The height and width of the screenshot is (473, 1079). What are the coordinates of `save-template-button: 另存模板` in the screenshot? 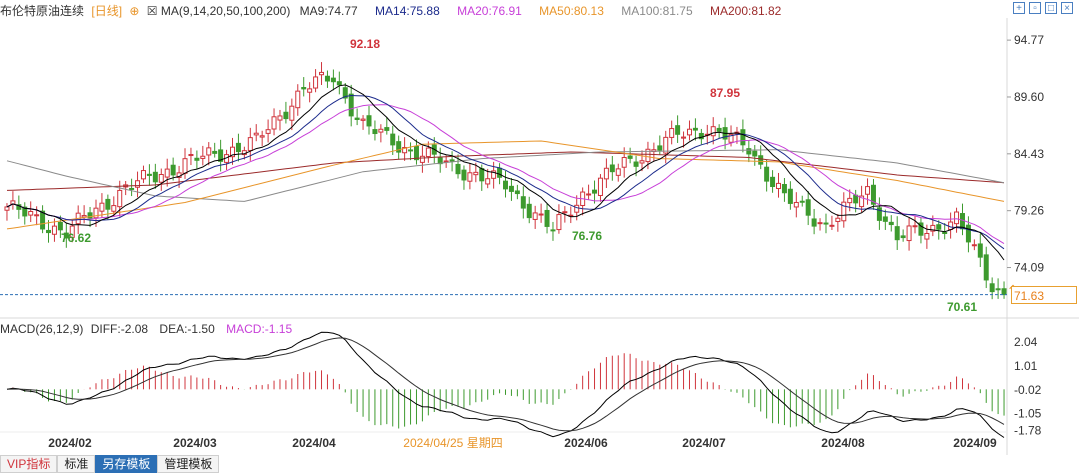 It's located at (126, 464).